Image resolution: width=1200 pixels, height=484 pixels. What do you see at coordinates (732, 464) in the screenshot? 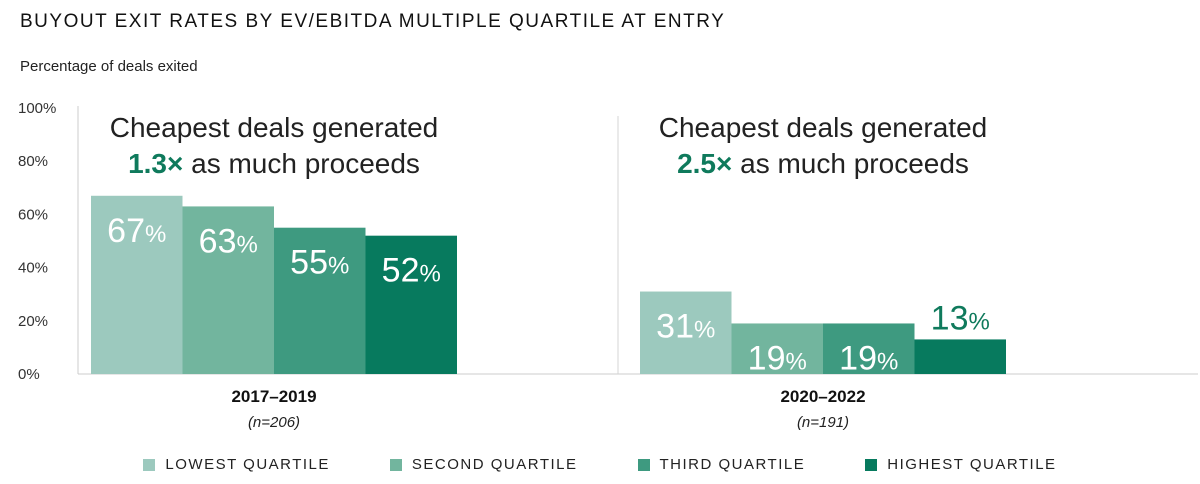
I see `legend-label: THIRD QUARTILE` at bounding box center [732, 464].